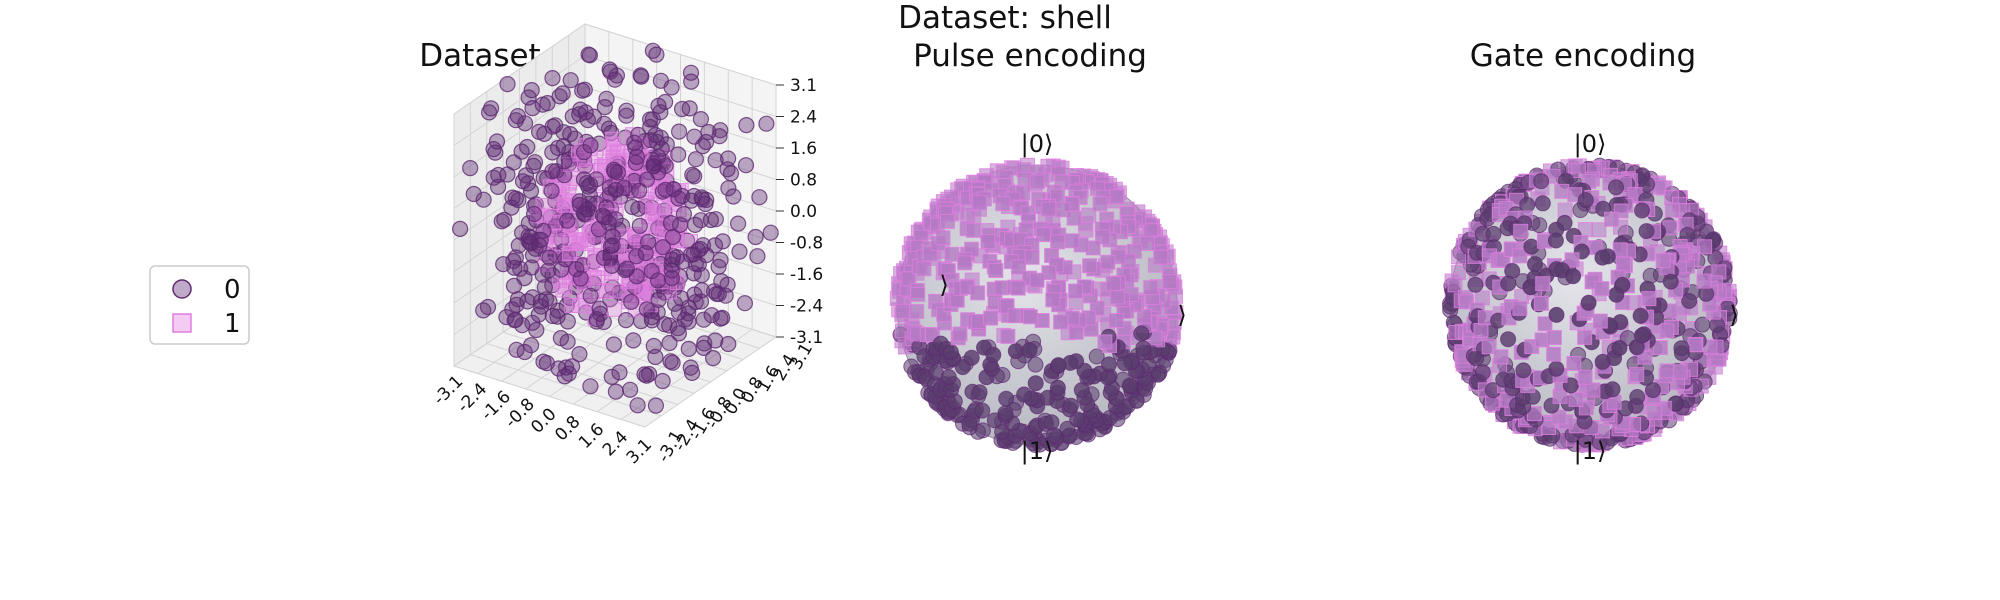 Image resolution: width=2000 pixels, height=600 pixels. Describe the element at coordinates (1030, 56) in the screenshot. I see `pulse-title: Pulse encoding` at that location.